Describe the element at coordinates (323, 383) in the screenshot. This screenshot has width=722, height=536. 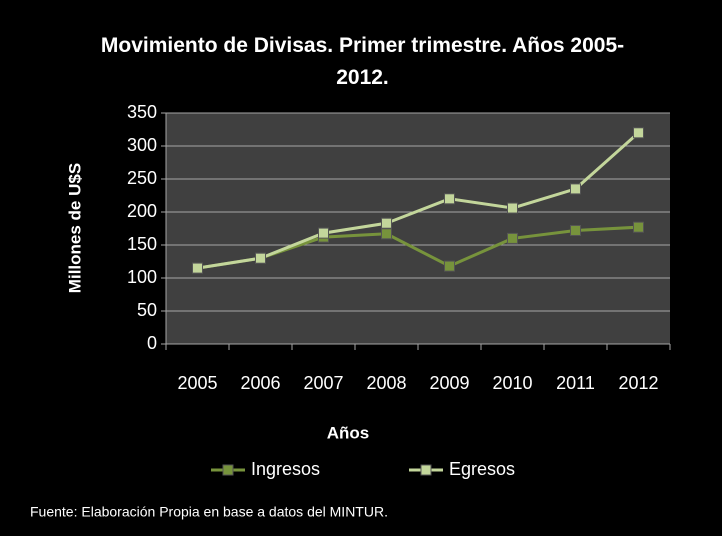
I see `x-tick-label: 2007` at that location.